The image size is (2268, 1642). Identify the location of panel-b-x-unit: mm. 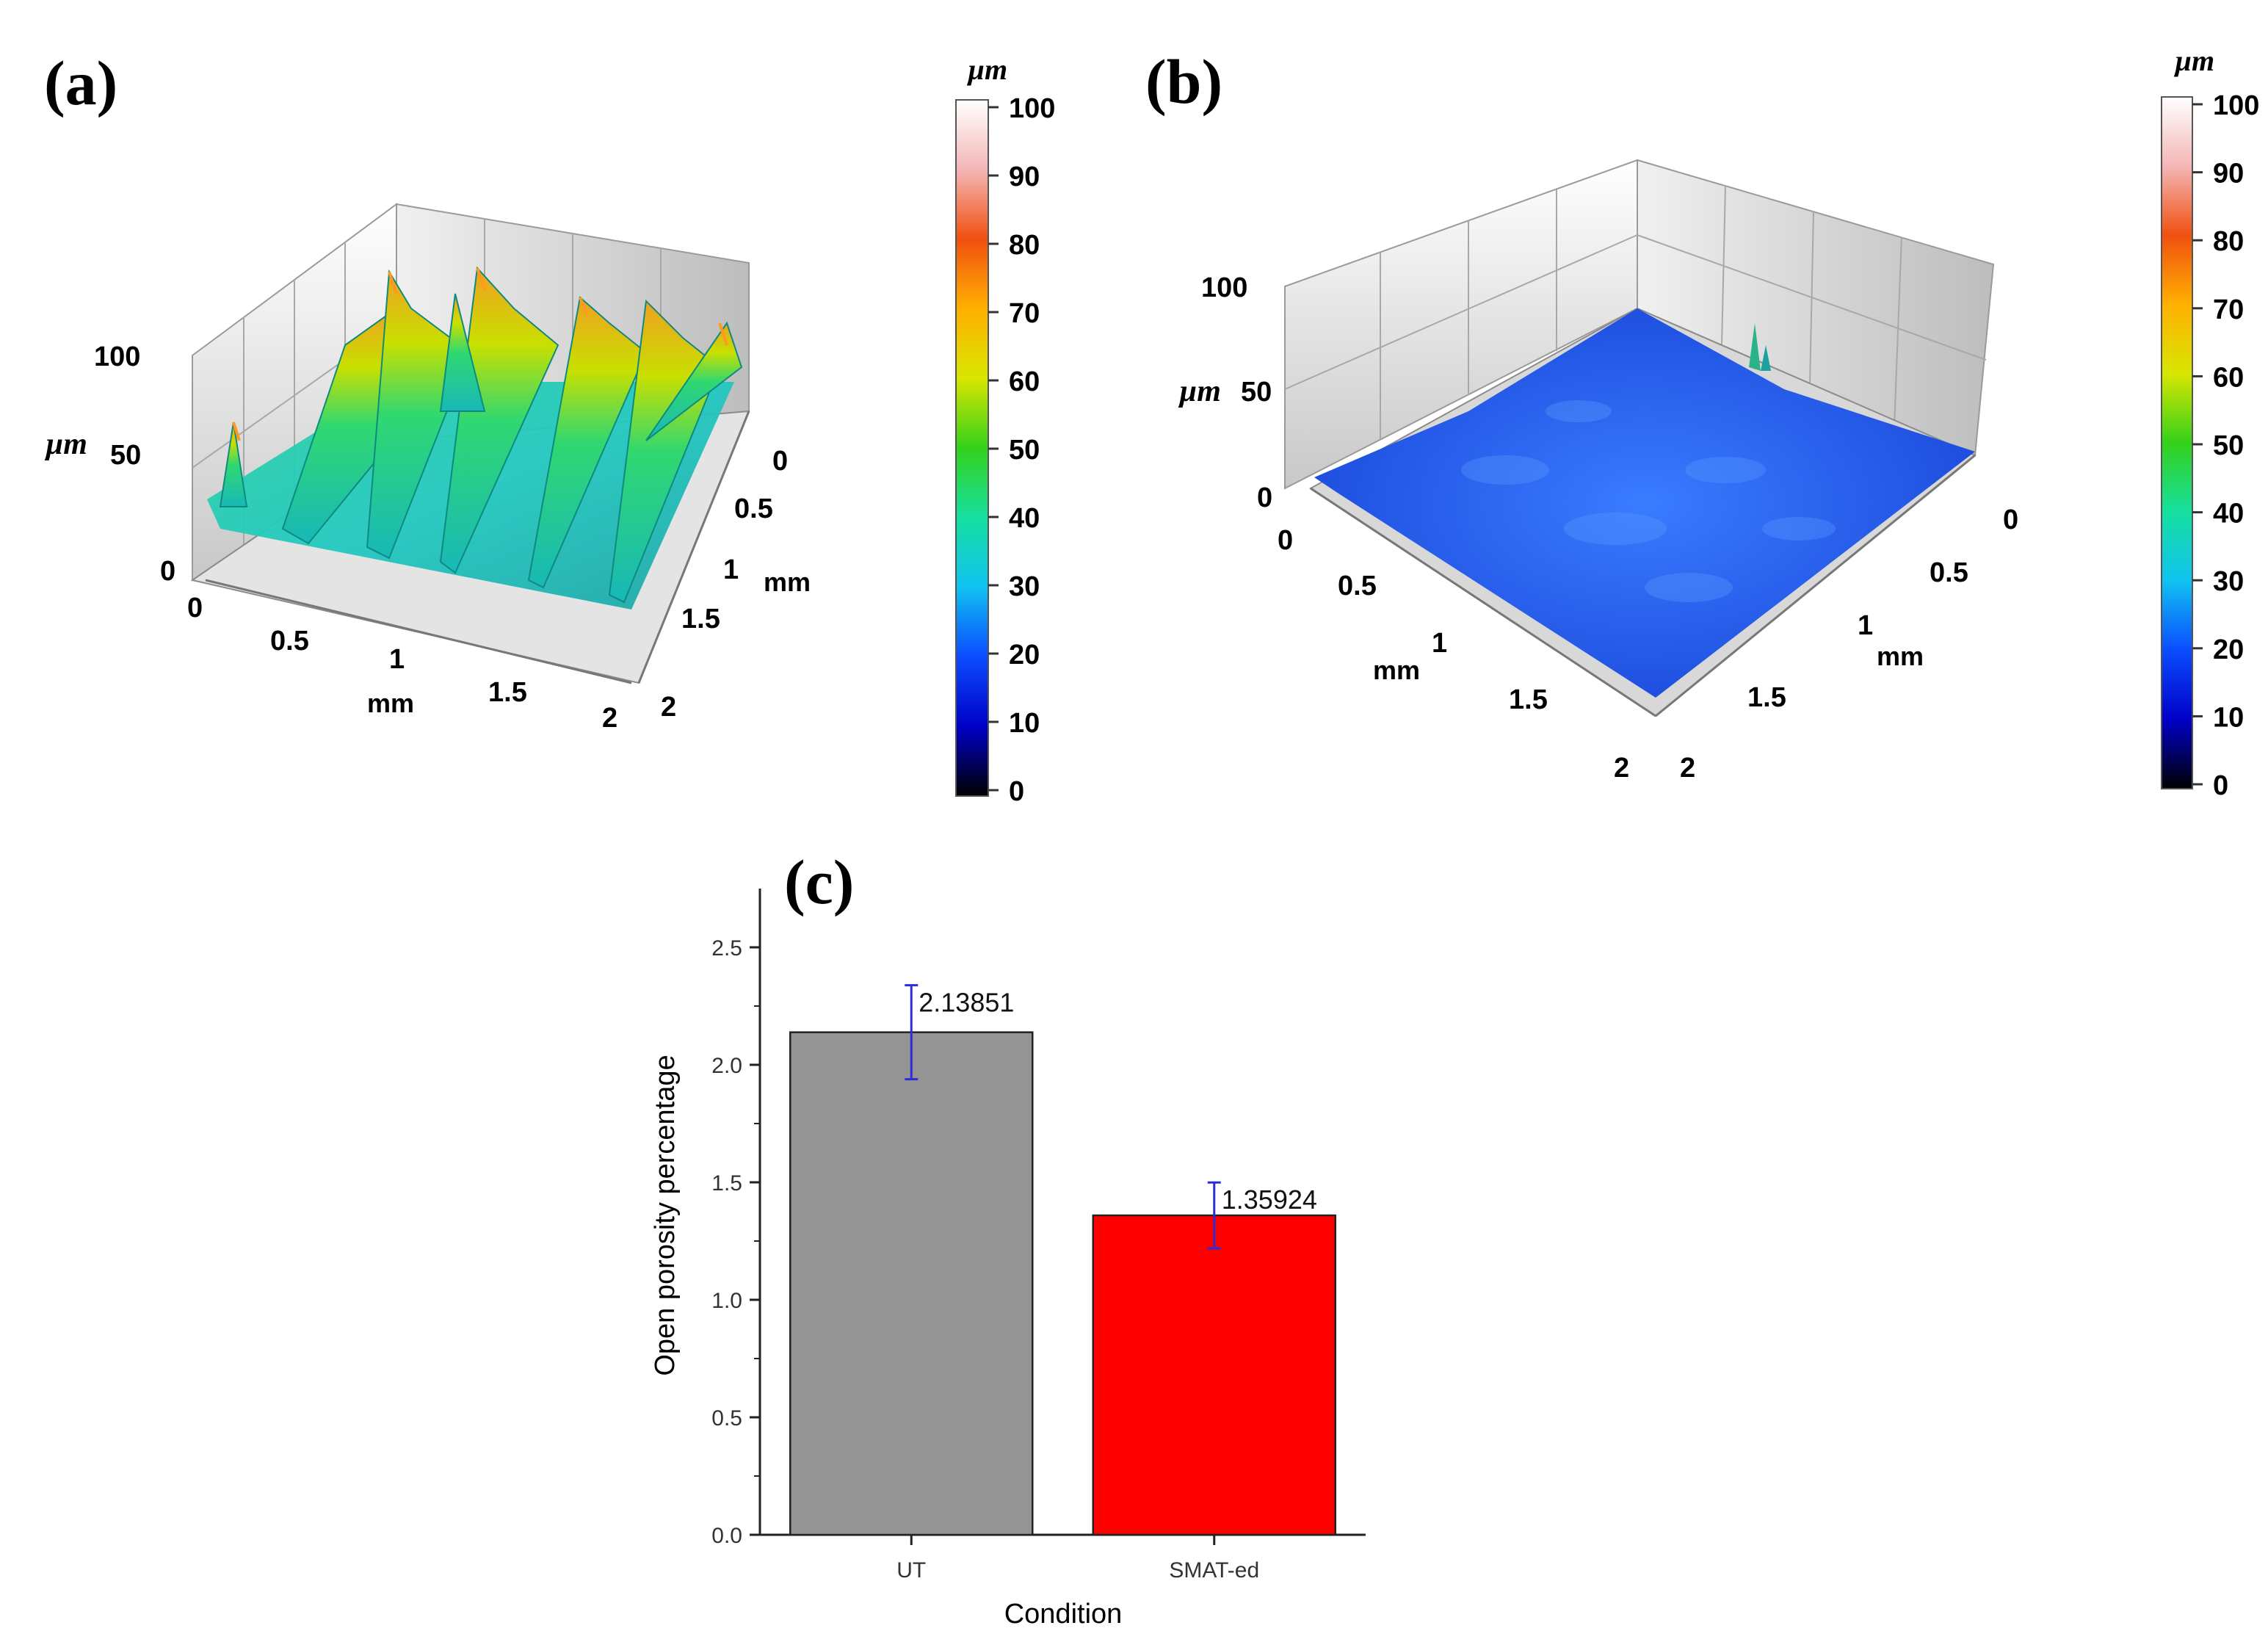
(1396, 670).